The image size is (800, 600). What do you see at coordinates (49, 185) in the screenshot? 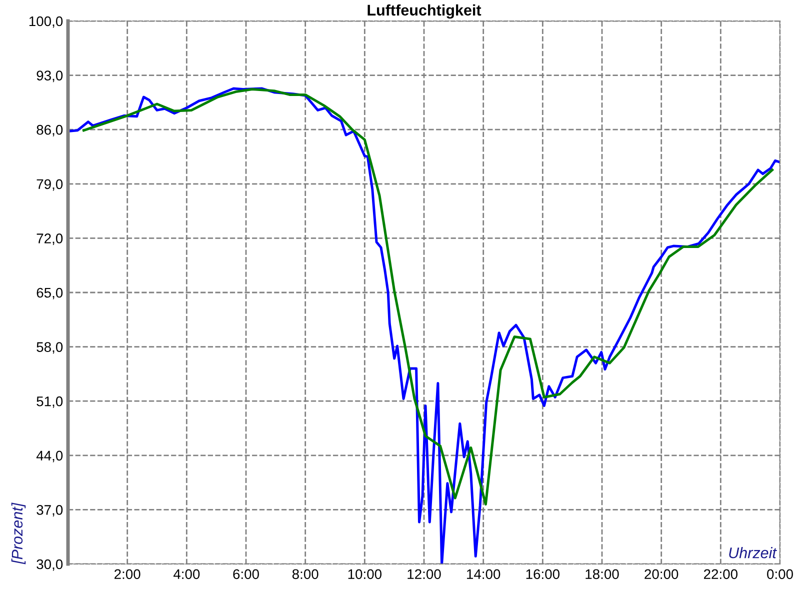
I see `y-tick-label: 79,0` at bounding box center [49, 185].